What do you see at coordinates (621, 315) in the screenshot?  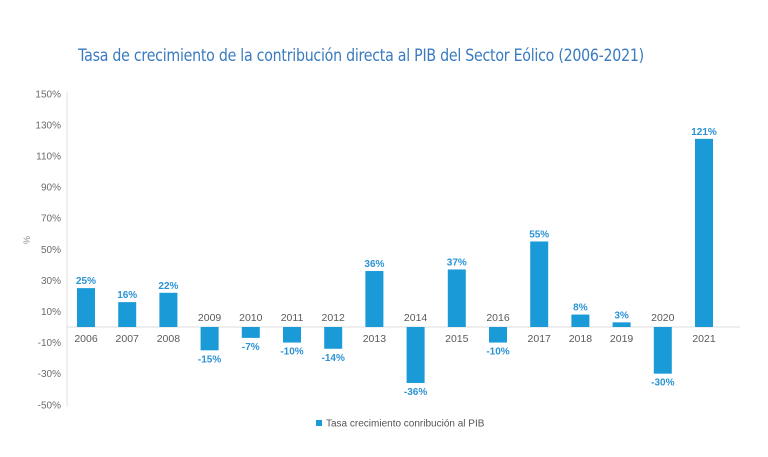 I see `data-label: 3%` at bounding box center [621, 315].